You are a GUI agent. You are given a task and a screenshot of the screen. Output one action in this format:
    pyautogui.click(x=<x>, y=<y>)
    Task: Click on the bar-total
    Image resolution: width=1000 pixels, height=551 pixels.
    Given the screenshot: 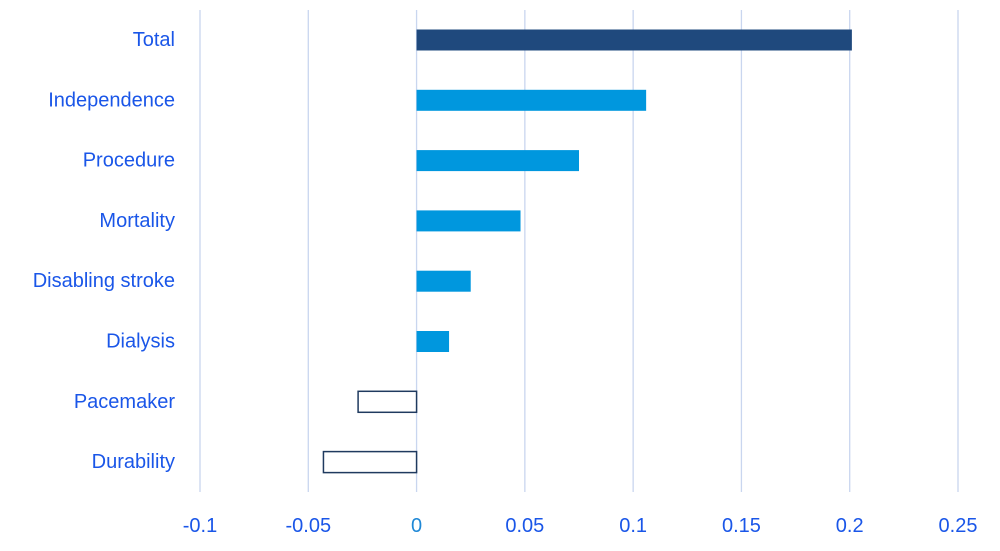 What is the action you would take?
    pyautogui.click(x=634, y=40)
    